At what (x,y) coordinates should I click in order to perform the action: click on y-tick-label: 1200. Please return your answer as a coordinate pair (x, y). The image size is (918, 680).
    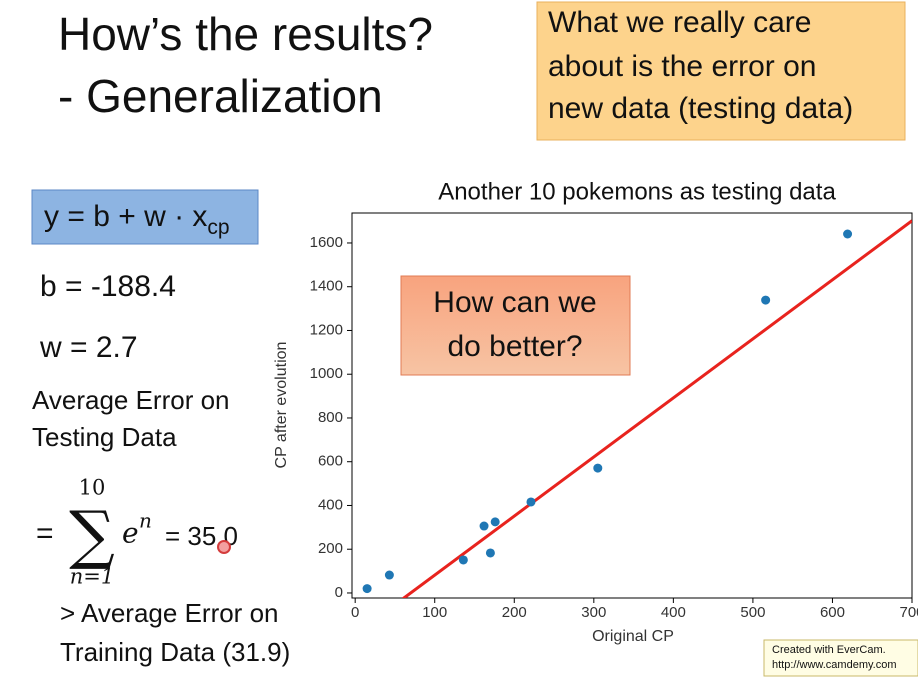
    Looking at the image, I should click on (326, 329).